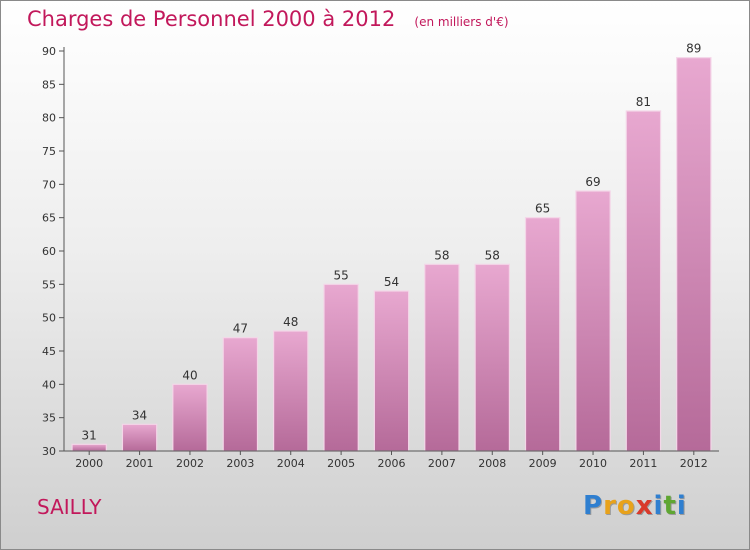  Describe the element at coordinates (69, 507) in the screenshot. I see `commune-name: SAILLY` at that location.